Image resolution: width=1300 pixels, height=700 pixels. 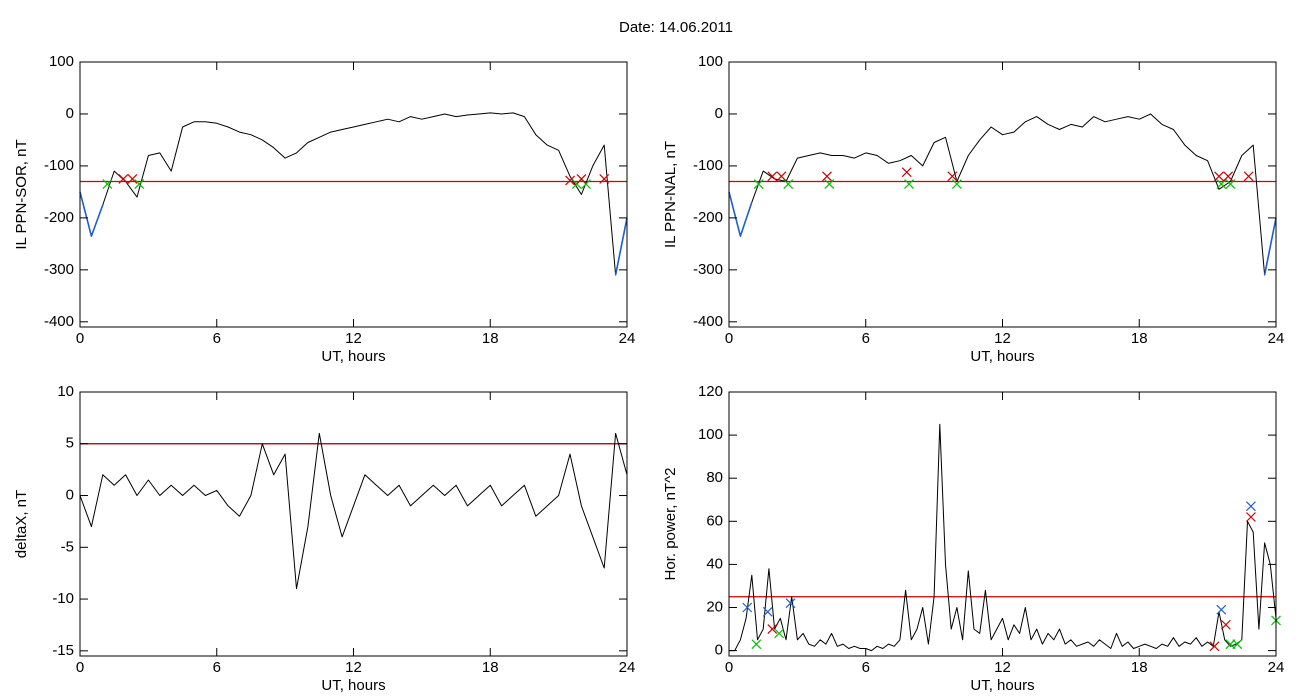 What do you see at coordinates (670, 524) in the screenshot?
I see `y-axis-label: Hor. power, nT^2` at bounding box center [670, 524].